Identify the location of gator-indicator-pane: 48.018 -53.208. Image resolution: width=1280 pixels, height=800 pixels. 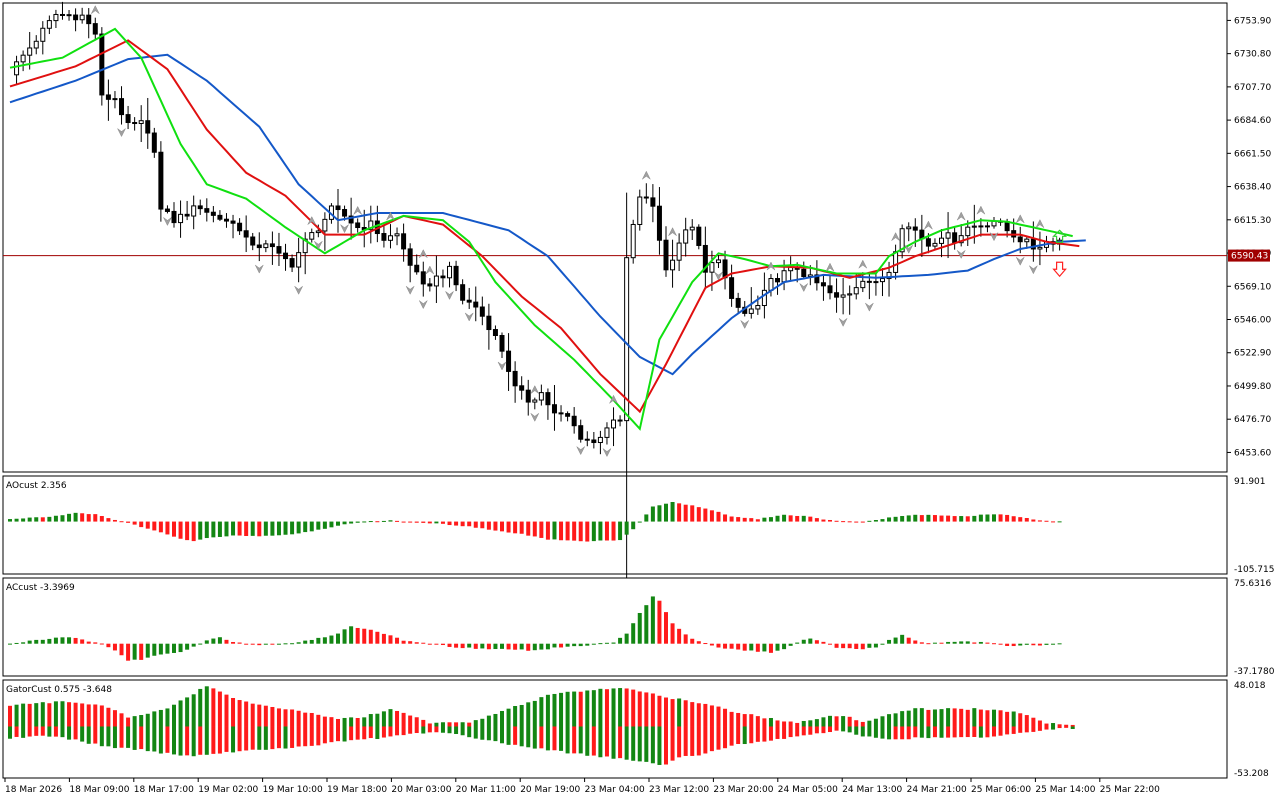
(635, 729).